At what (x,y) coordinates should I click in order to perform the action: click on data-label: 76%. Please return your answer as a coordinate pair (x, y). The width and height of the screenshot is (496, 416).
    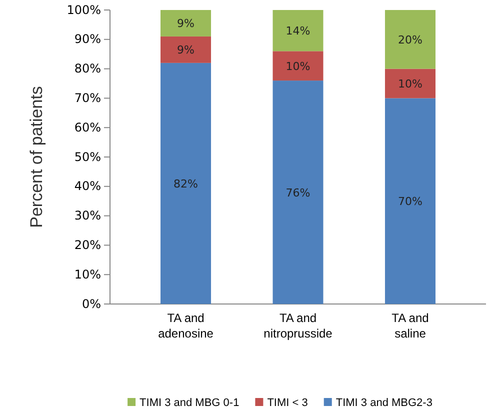
    Looking at the image, I should click on (298, 193).